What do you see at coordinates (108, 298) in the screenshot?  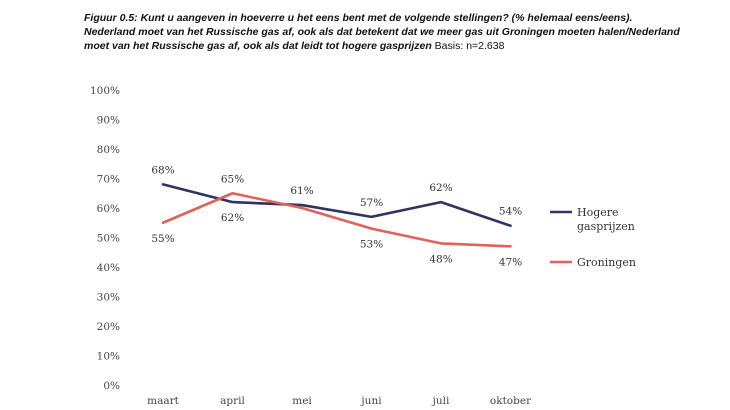 I see `y-tick-label: 30%` at bounding box center [108, 298].